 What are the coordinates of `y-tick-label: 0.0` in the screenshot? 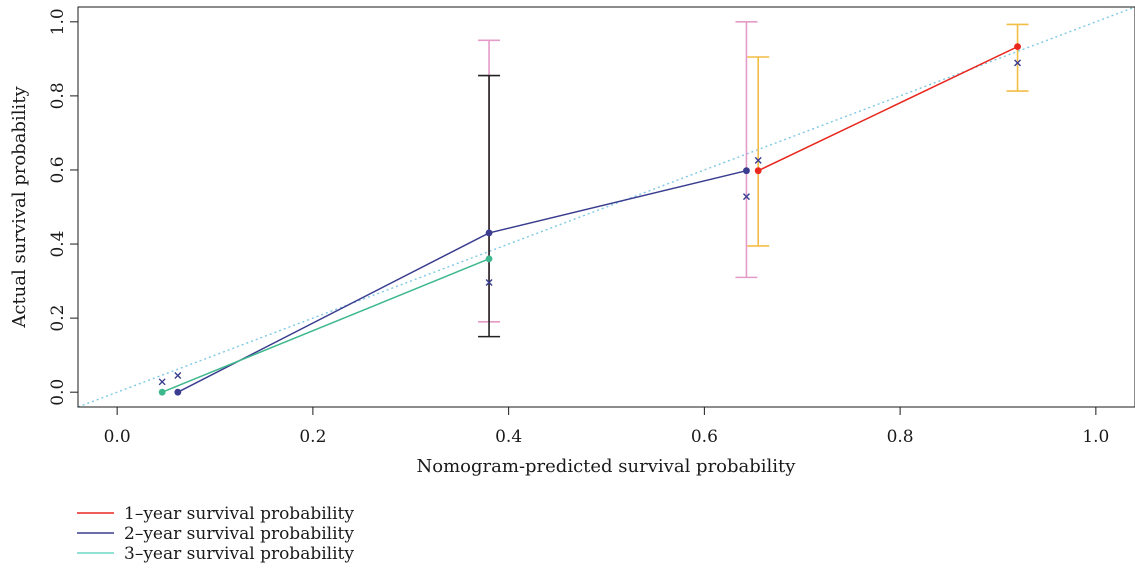 It's located at (58, 392).